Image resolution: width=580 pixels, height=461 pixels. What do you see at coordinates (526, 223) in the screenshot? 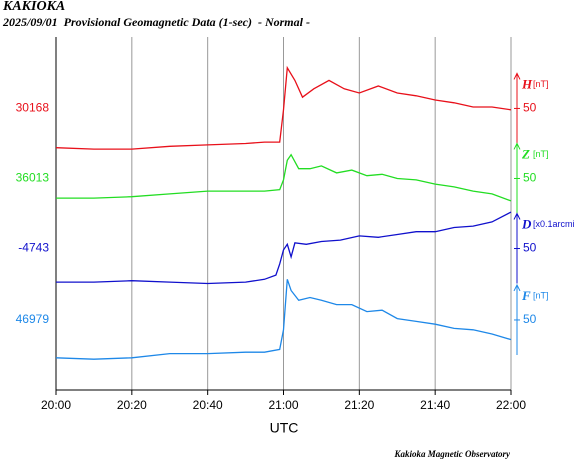
I see `legend-name: D` at bounding box center [526, 223].